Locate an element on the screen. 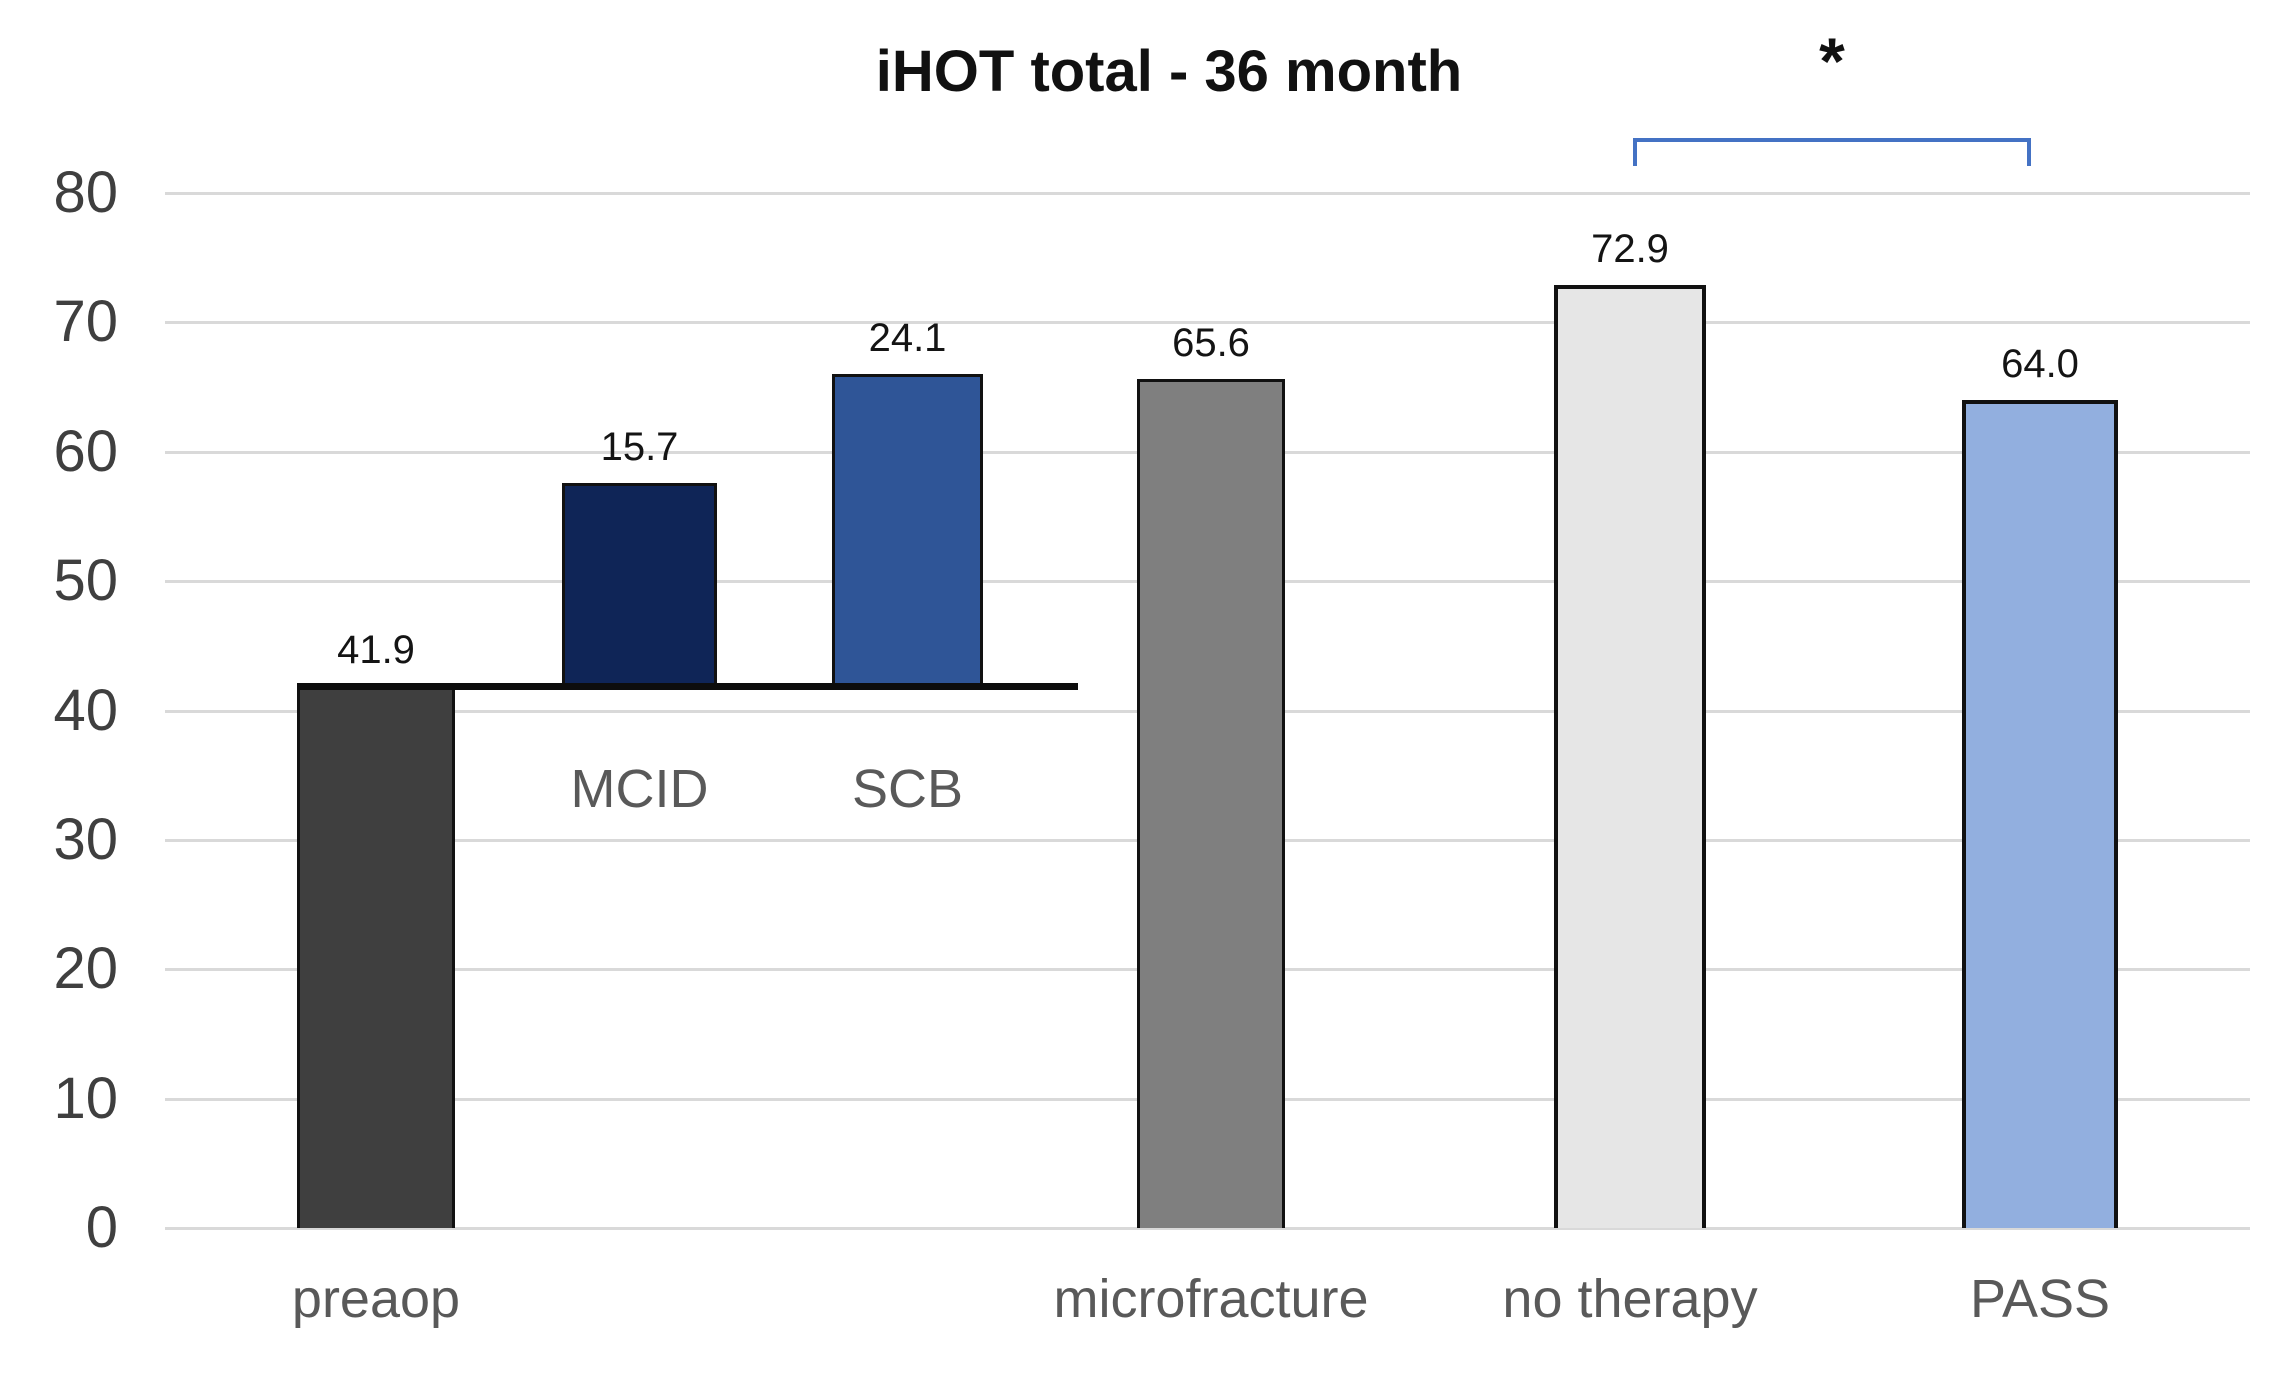 Image resolution: width=2276 pixels, height=1374 pixels. y-axis-tick-80: 80 is located at coordinates (85, 192).